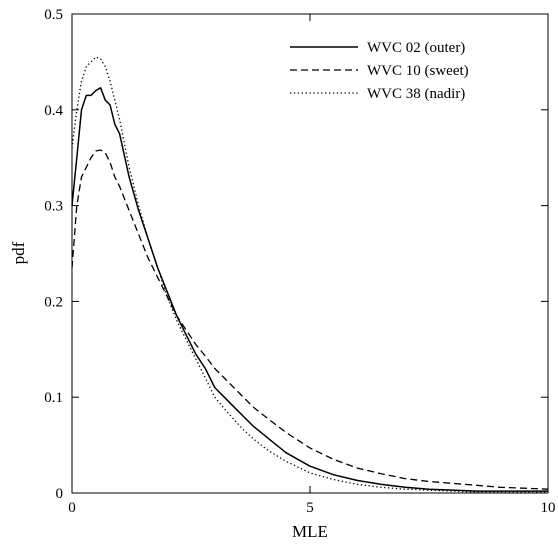 The height and width of the screenshot is (544, 558). What do you see at coordinates (53, 398) in the screenshot?
I see `y-tick-label: 0.1` at bounding box center [53, 398].